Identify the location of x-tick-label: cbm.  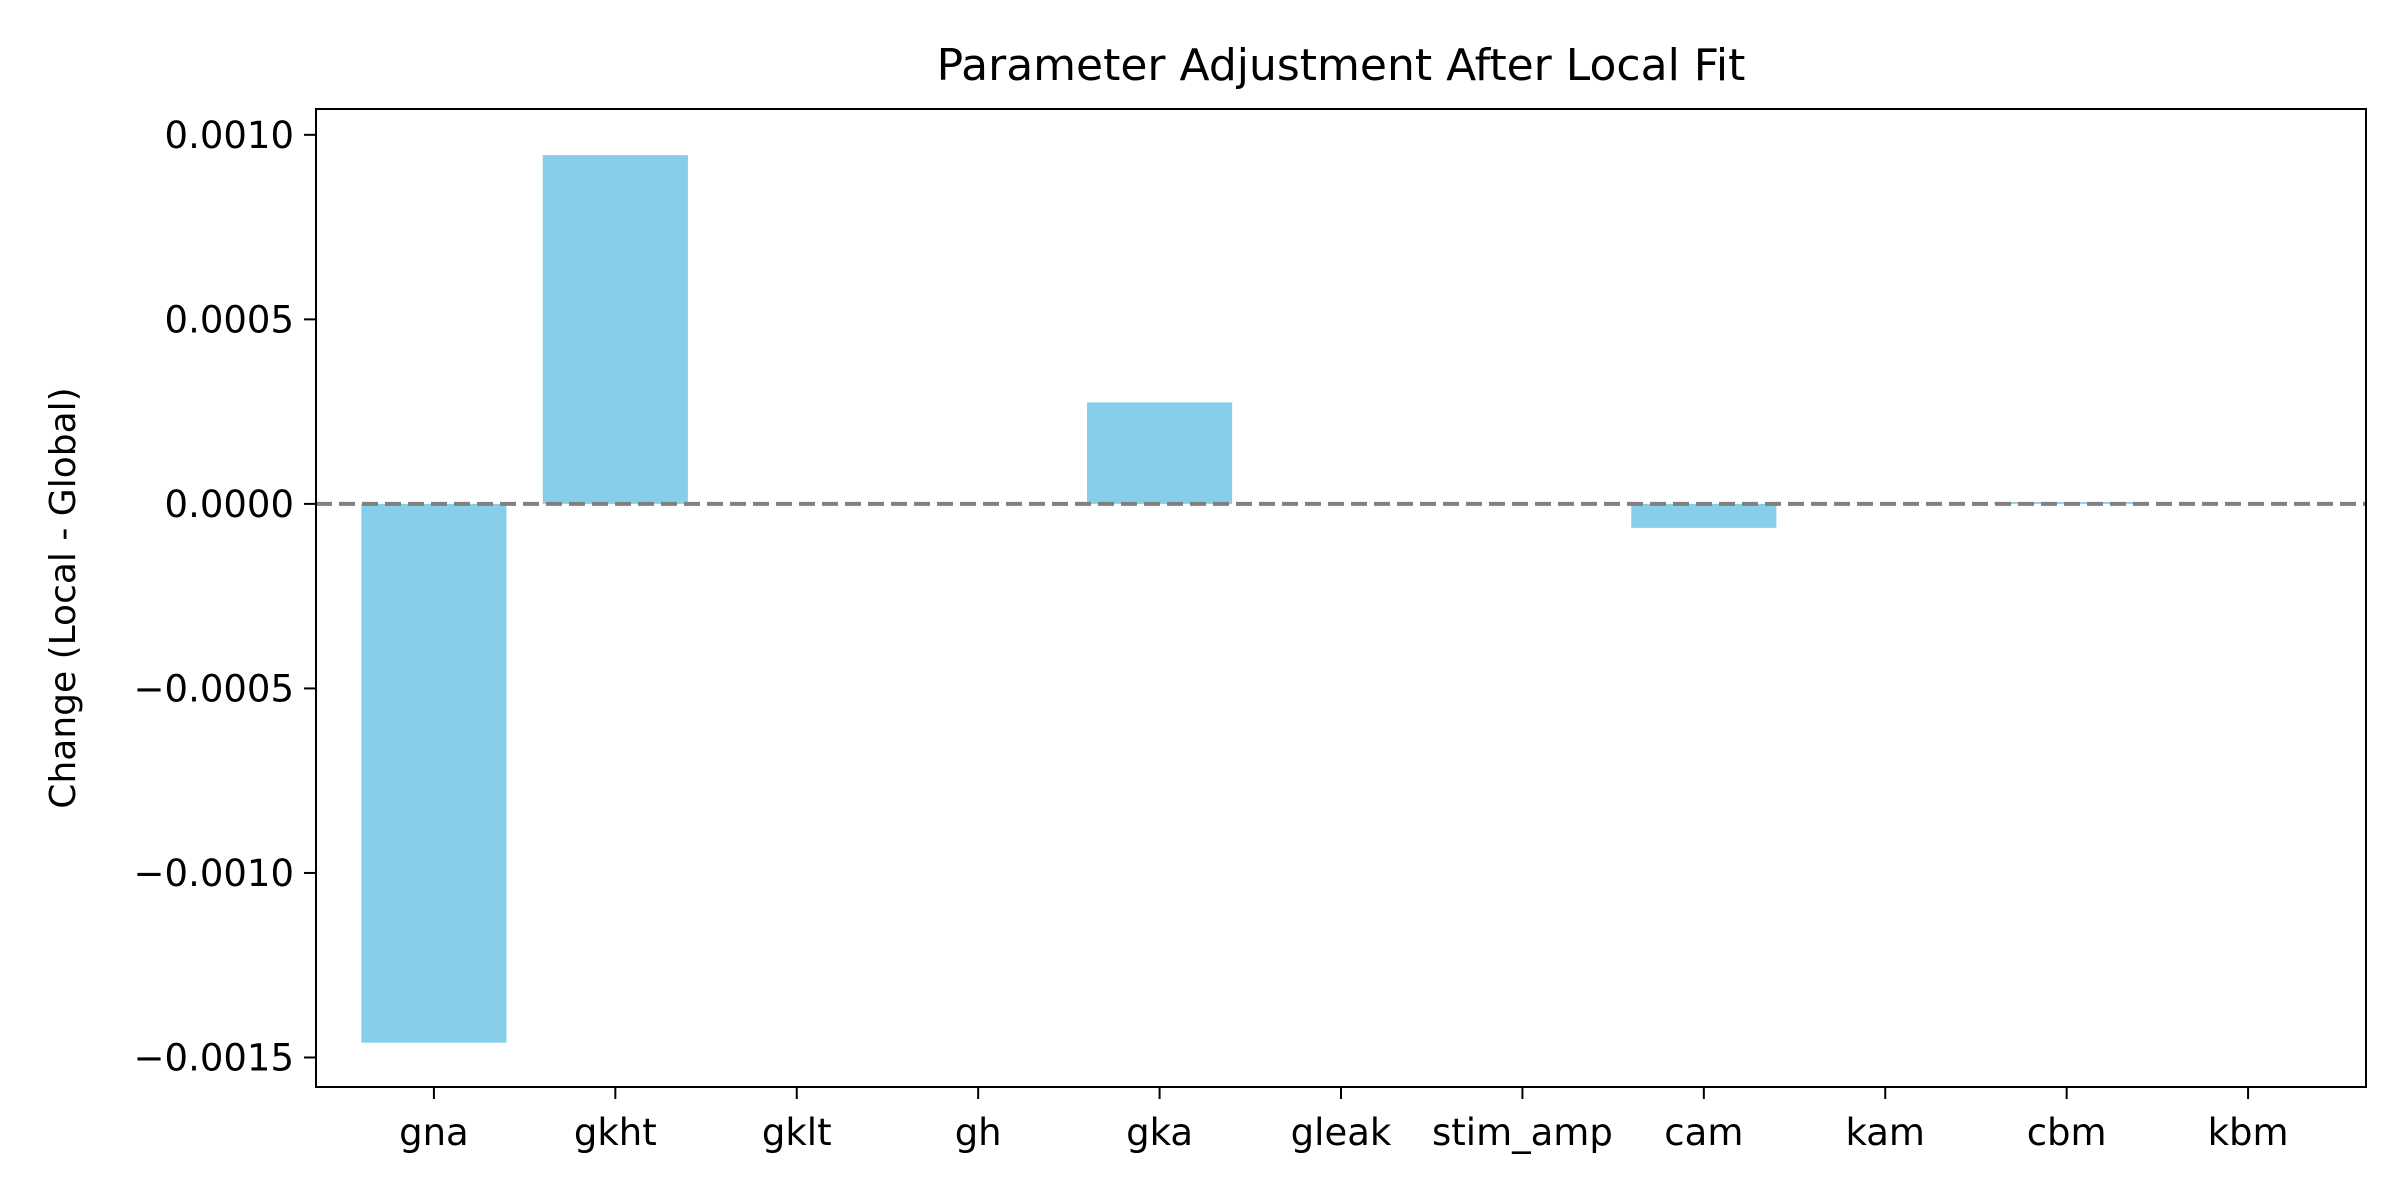
(2067, 1132).